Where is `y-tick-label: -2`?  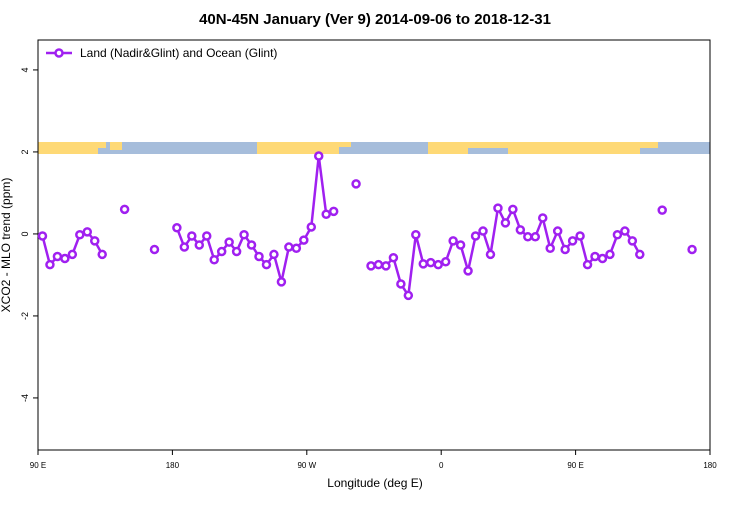 y-tick-label: -2 is located at coordinates (25, 316).